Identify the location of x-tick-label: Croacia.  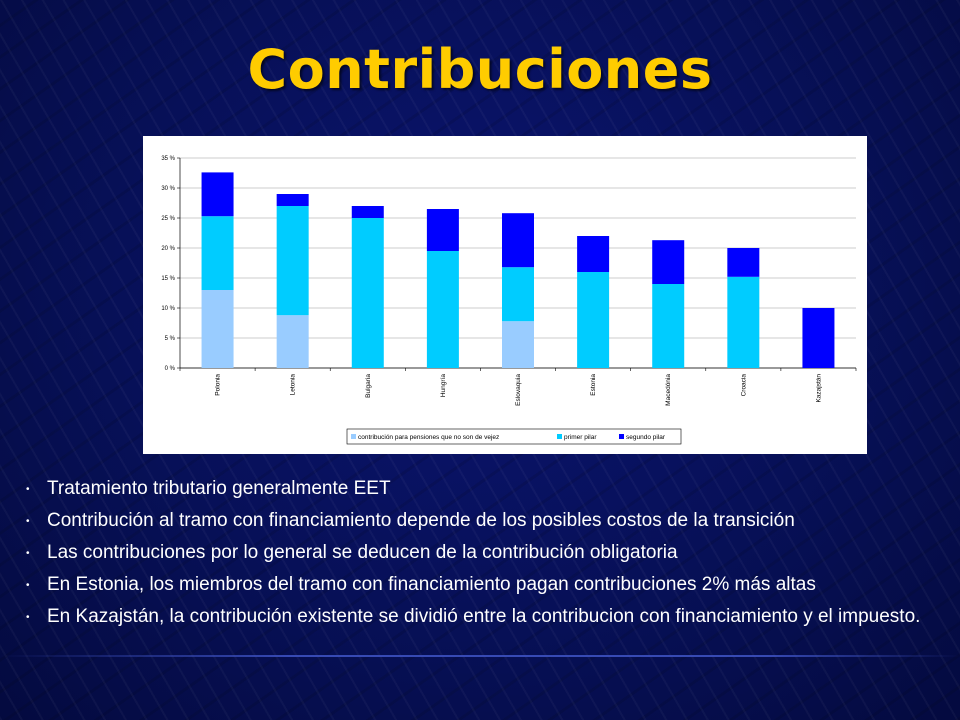
(743, 385).